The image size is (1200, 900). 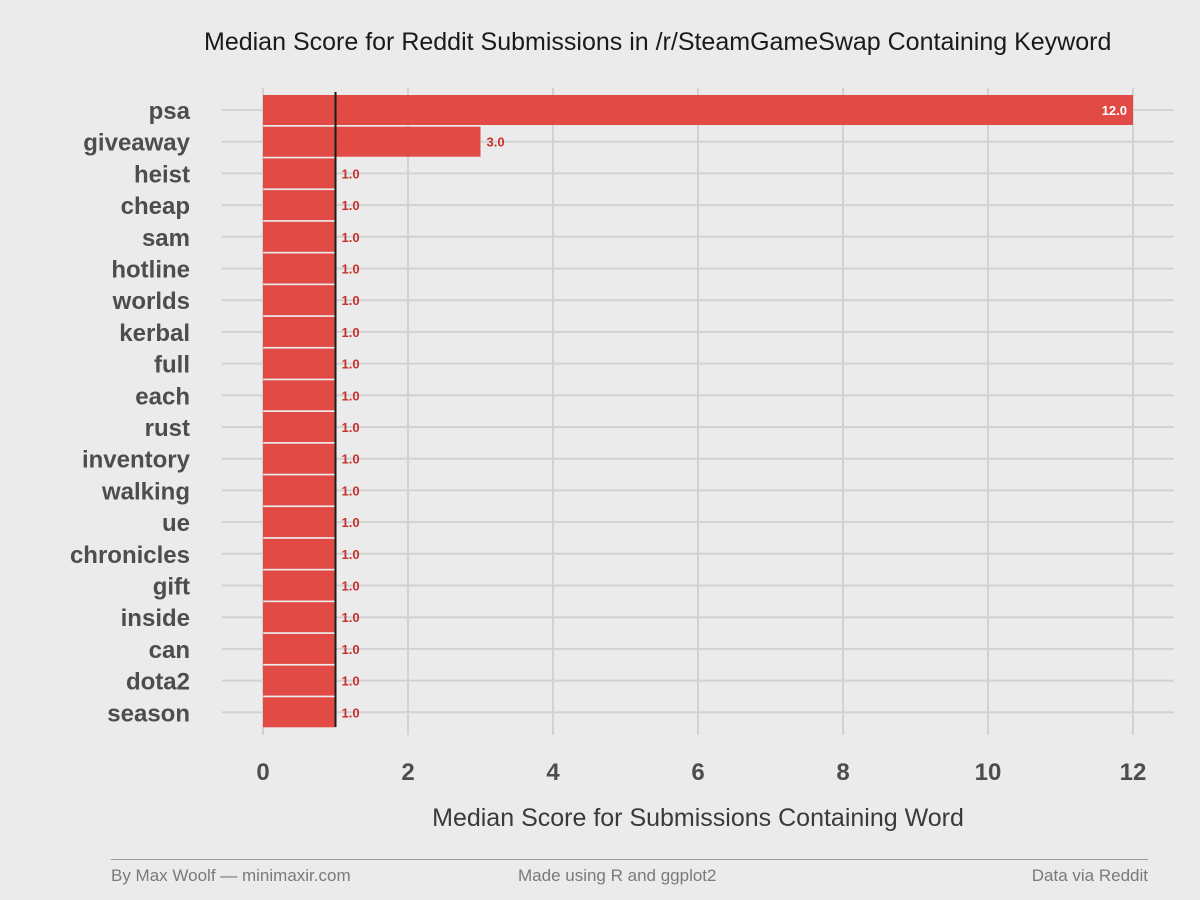 What do you see at coordinates (172, 365) in the screenshot?
I see `y-tick-full: full` at bounding box center [172, 365].